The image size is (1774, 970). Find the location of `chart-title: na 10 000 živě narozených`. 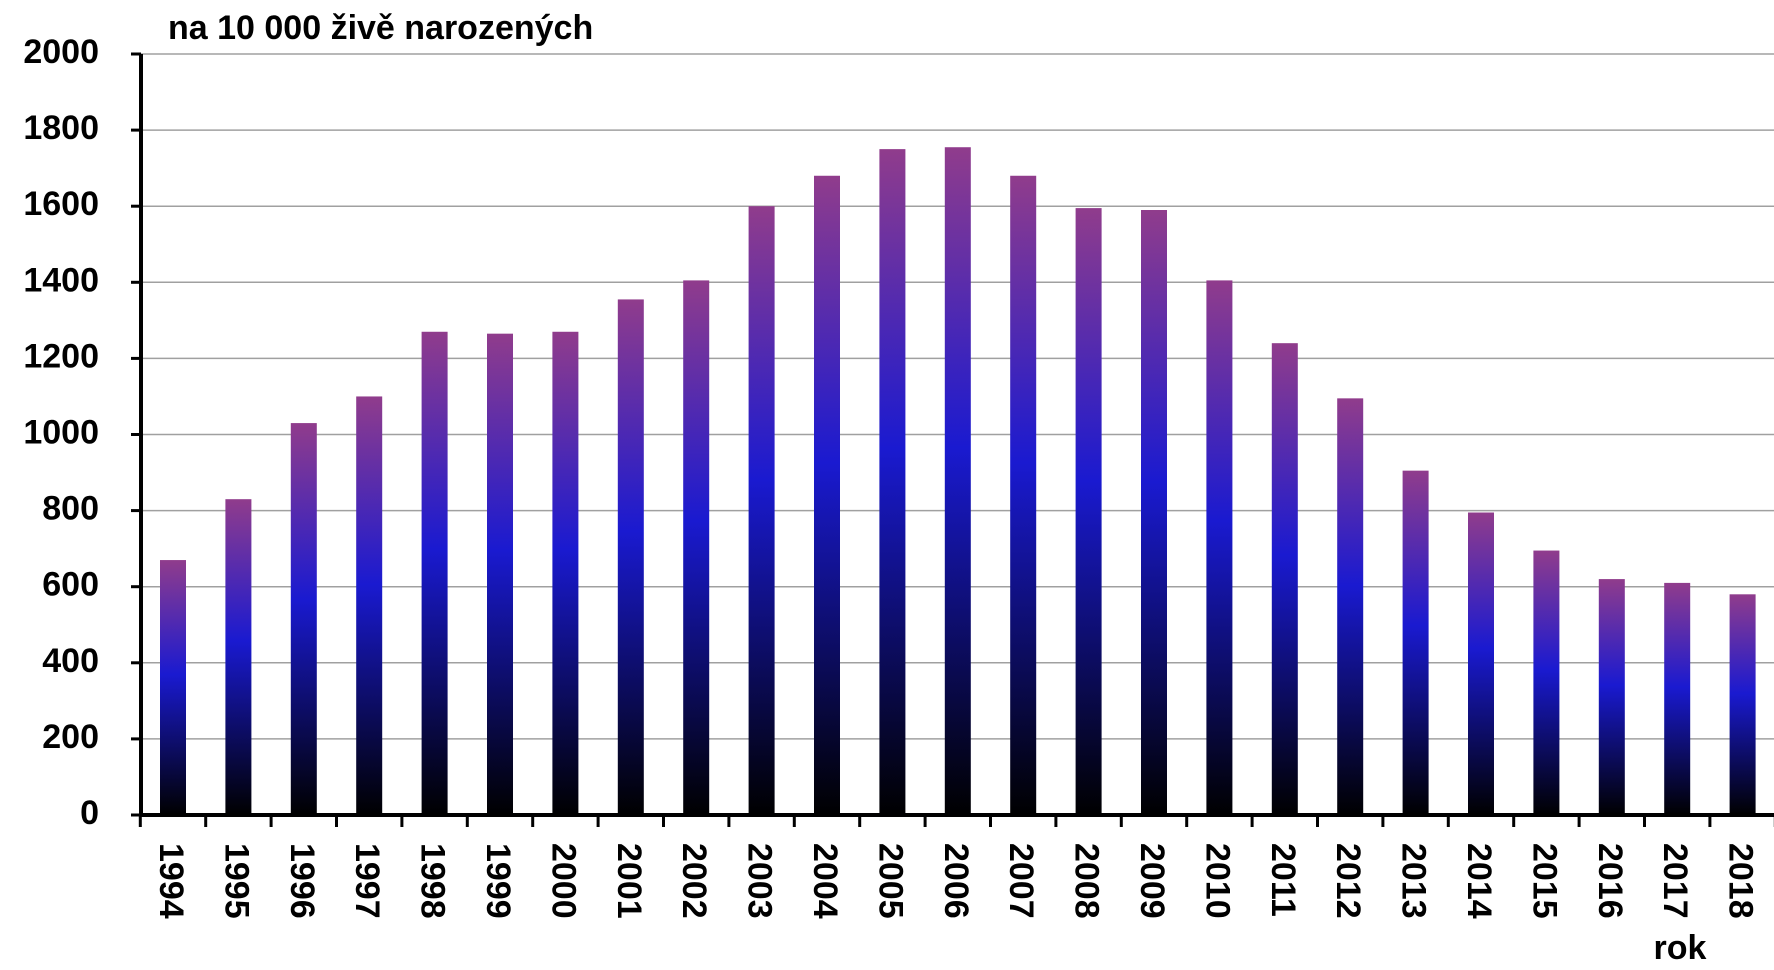

chart-title: na 10 000 živě narozených is located at coordinates (380, 28).